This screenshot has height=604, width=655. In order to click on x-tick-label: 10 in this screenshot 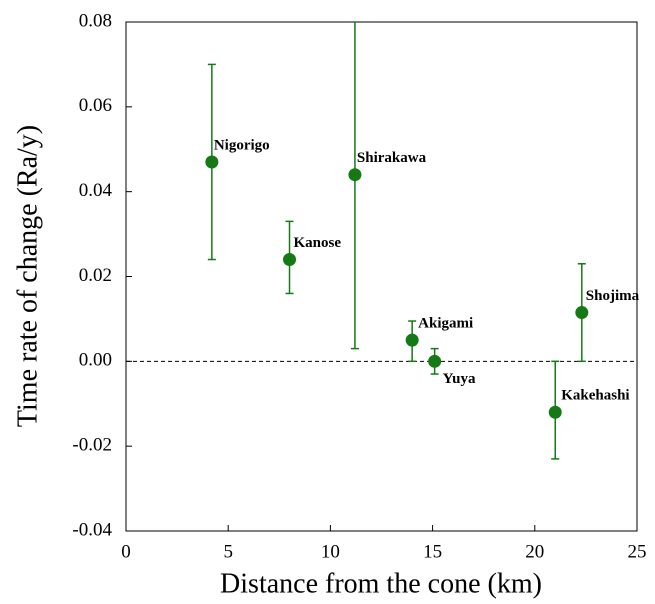, I will do `click(330, 551)`.